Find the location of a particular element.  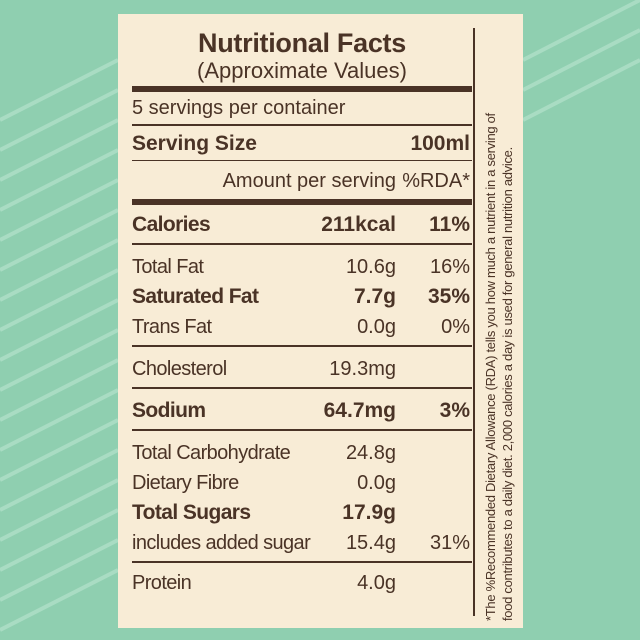

amount-header-row: Amount per serving %RDA* is located at coordinates (302, 181).